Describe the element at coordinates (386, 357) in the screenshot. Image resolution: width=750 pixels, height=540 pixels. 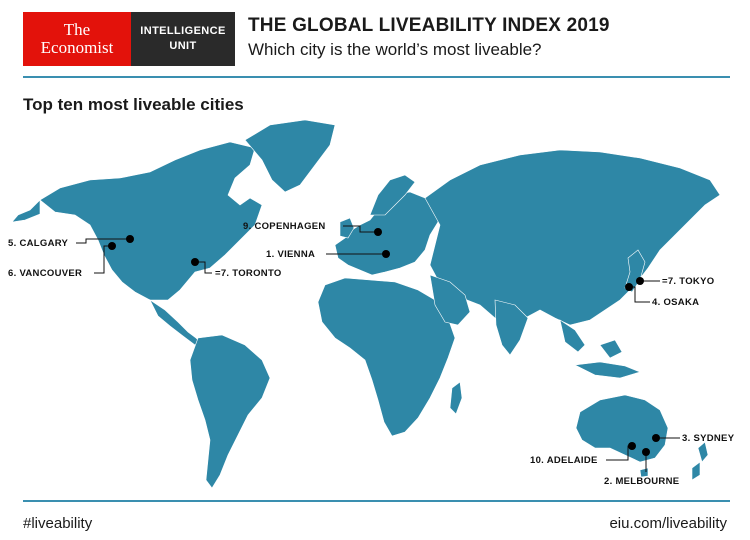
I see `africa` at that location.